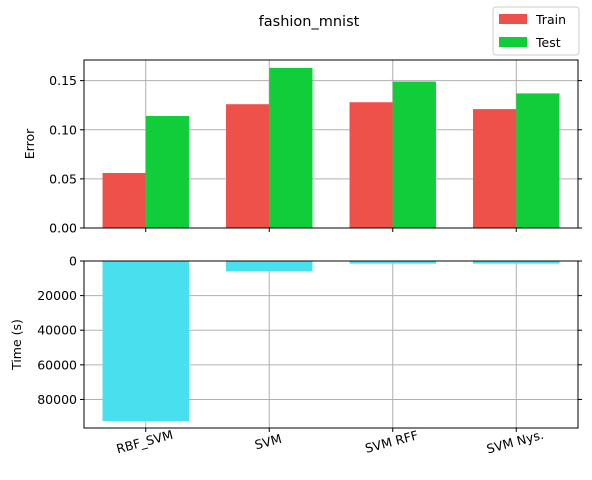  Describe the element at coordinates (392, 262) in the screenshot. I see `bar-time-svm-rff` at that location.